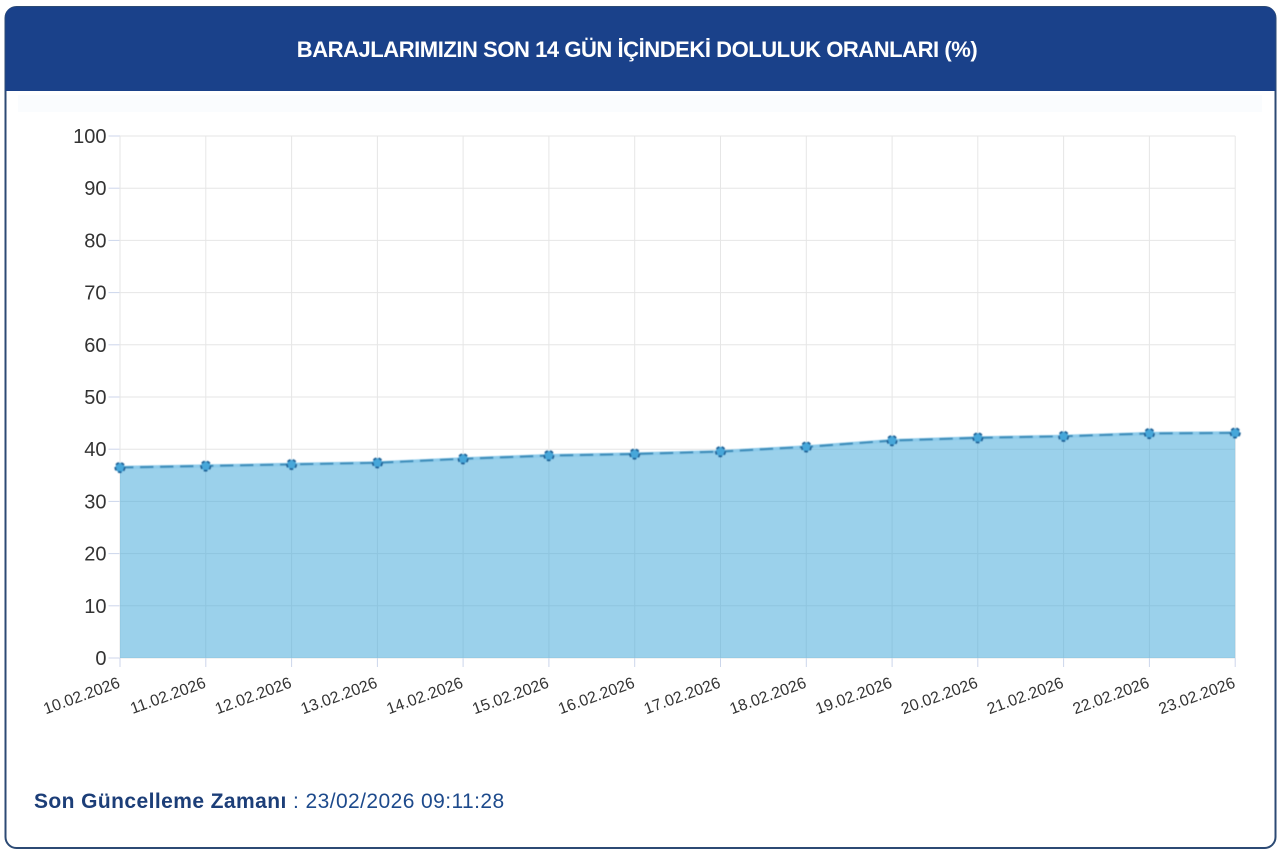 This screenshot has height=860, width=1280. Describe the element at coordinates (95, 241) in the screenshot. I see `svg-text: 80` at that location.